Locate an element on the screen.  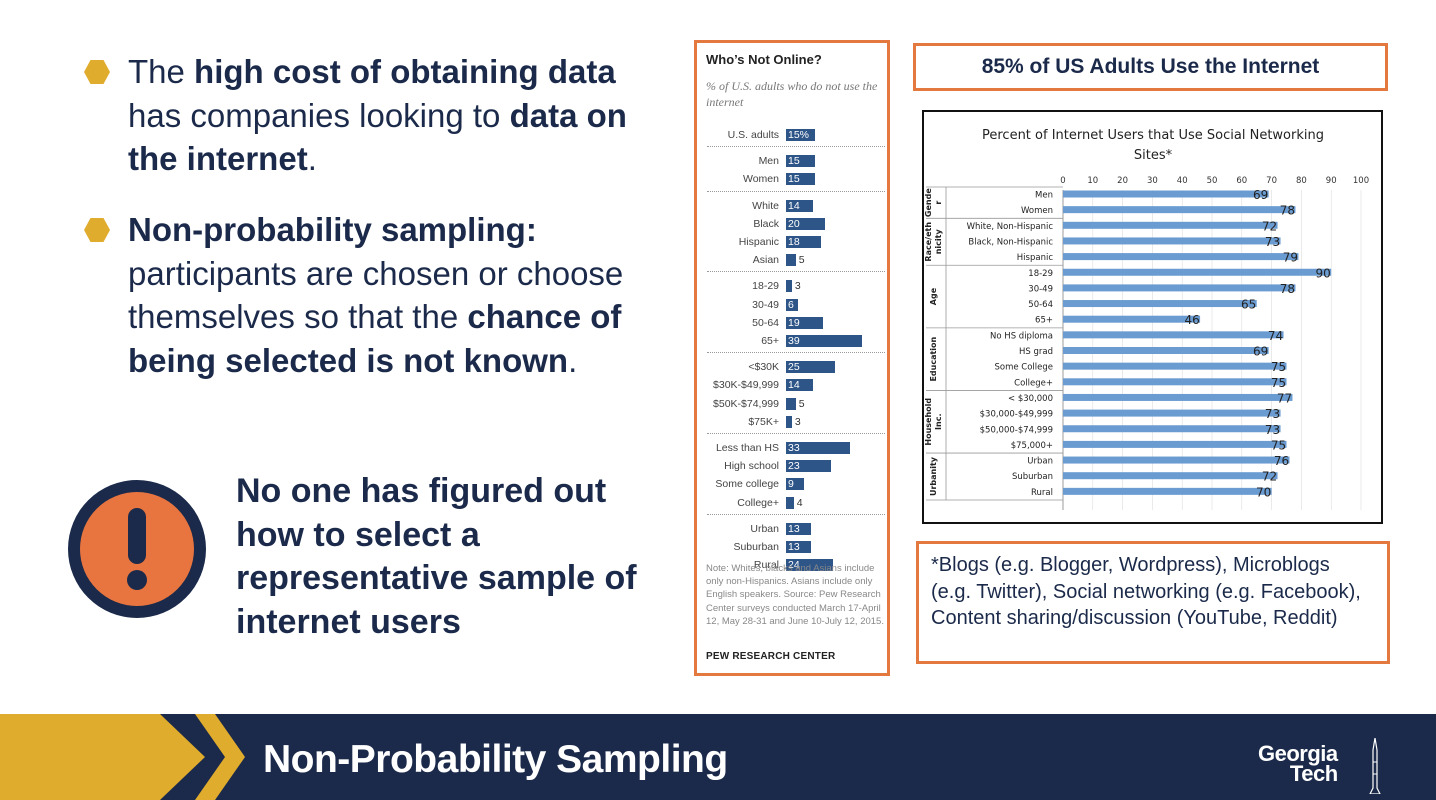
pew-row-label: 30-49 is located at coordinates (765, 304).